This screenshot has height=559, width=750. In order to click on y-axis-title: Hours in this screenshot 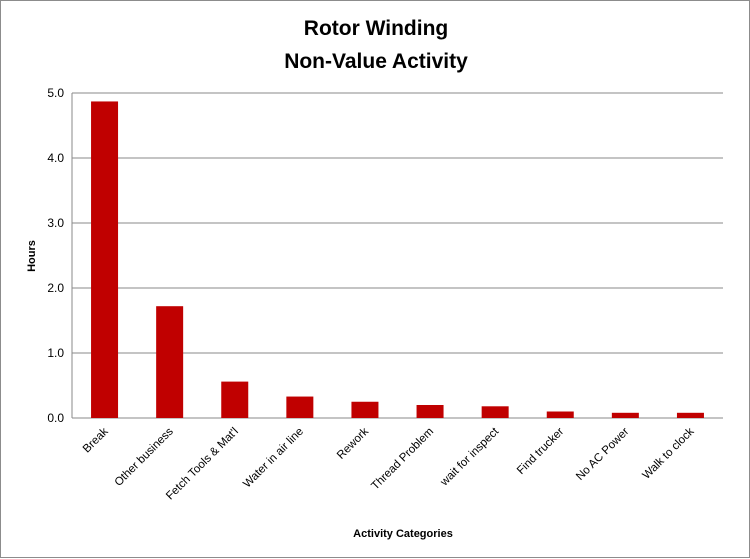, I will do `click(32, 256)`.